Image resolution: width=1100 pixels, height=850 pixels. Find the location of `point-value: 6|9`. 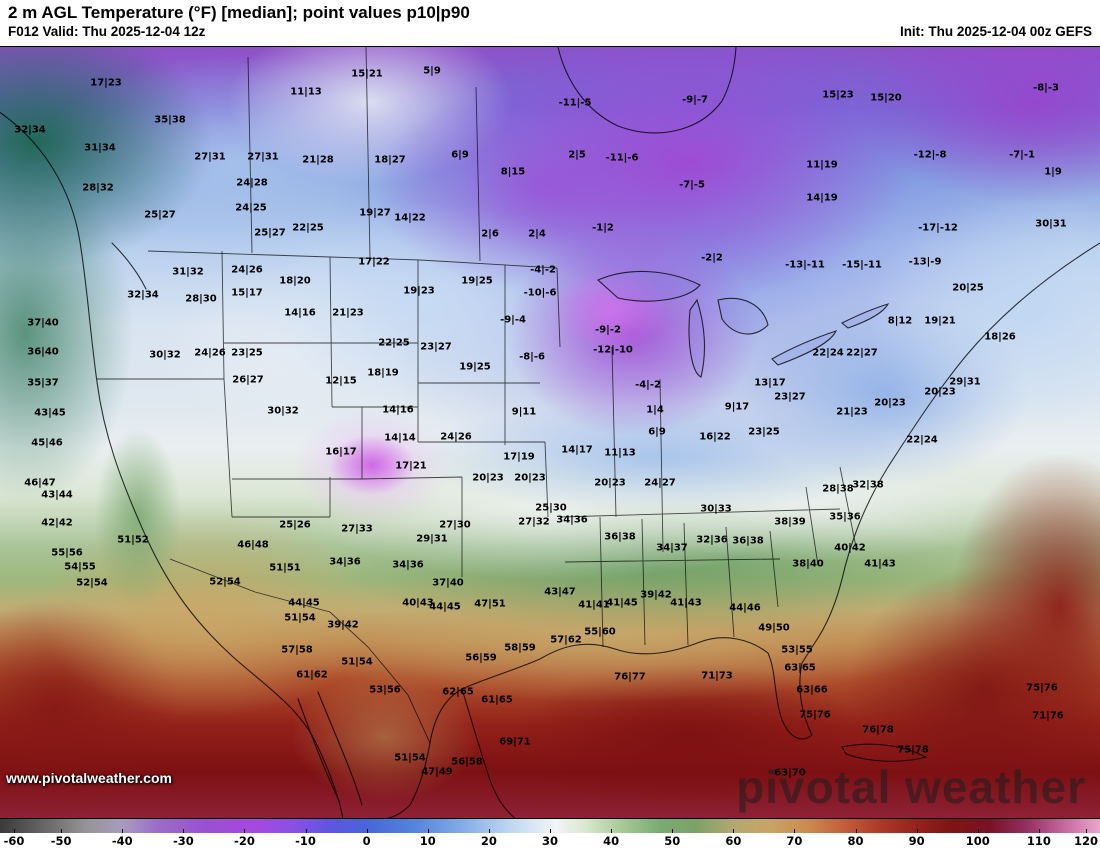

point-value: 6|9 is located at coordinates (460, 155).